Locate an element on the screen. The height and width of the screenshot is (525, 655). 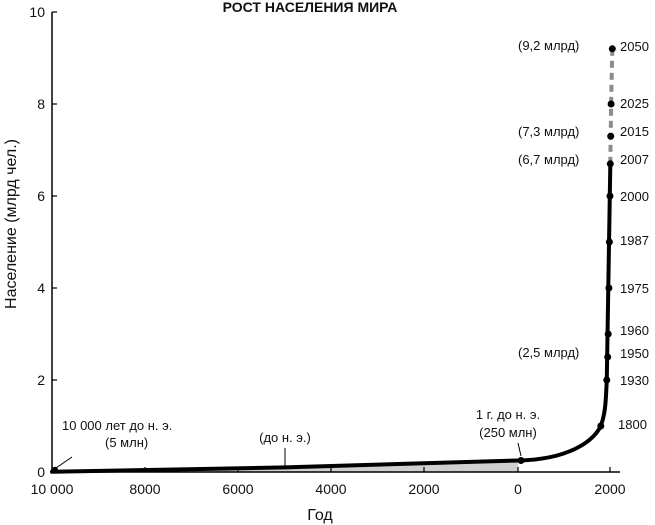
y-tick-label: 10 is located at coordinates (37, 12).